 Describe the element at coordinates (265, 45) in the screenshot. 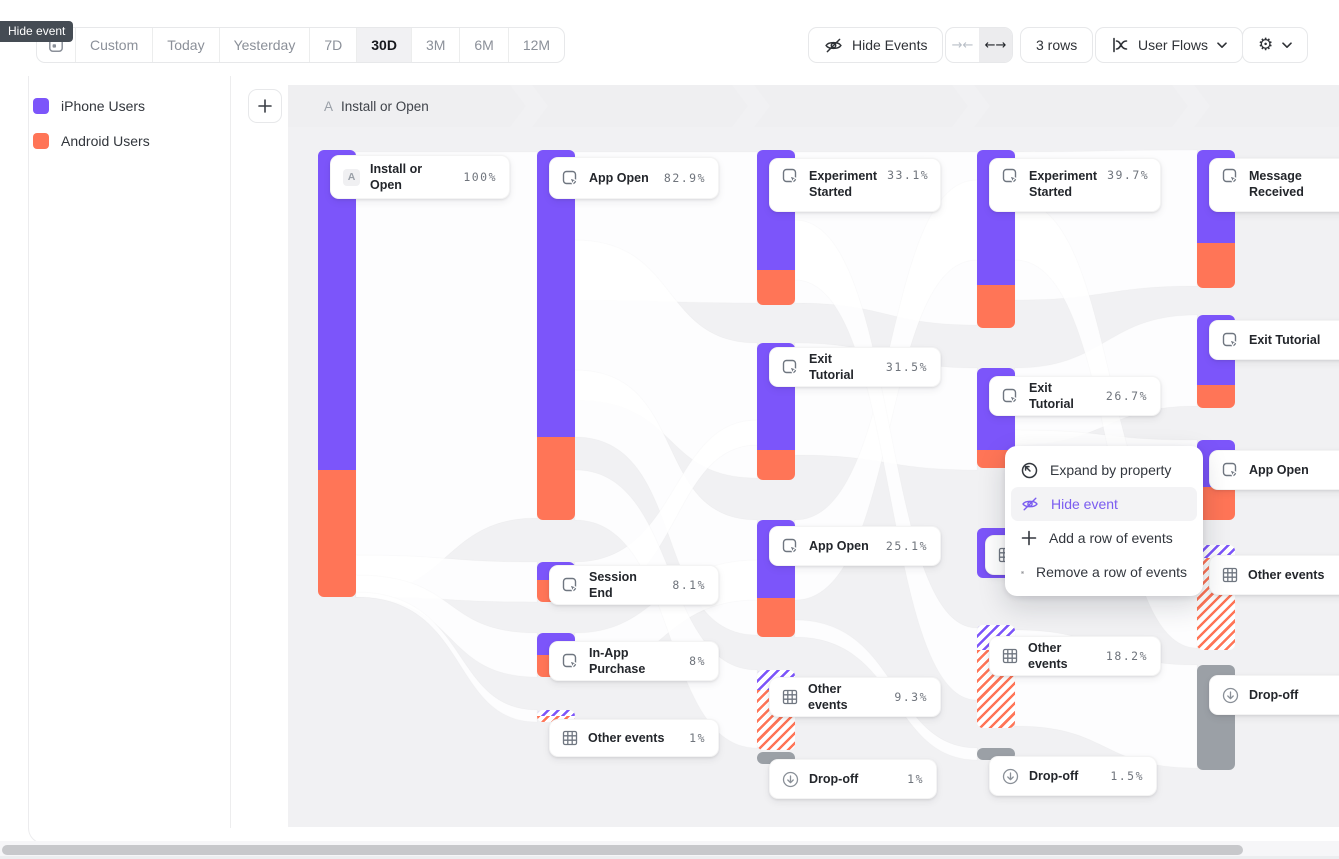

I see `range-yesterday: Yesterday` at that location.